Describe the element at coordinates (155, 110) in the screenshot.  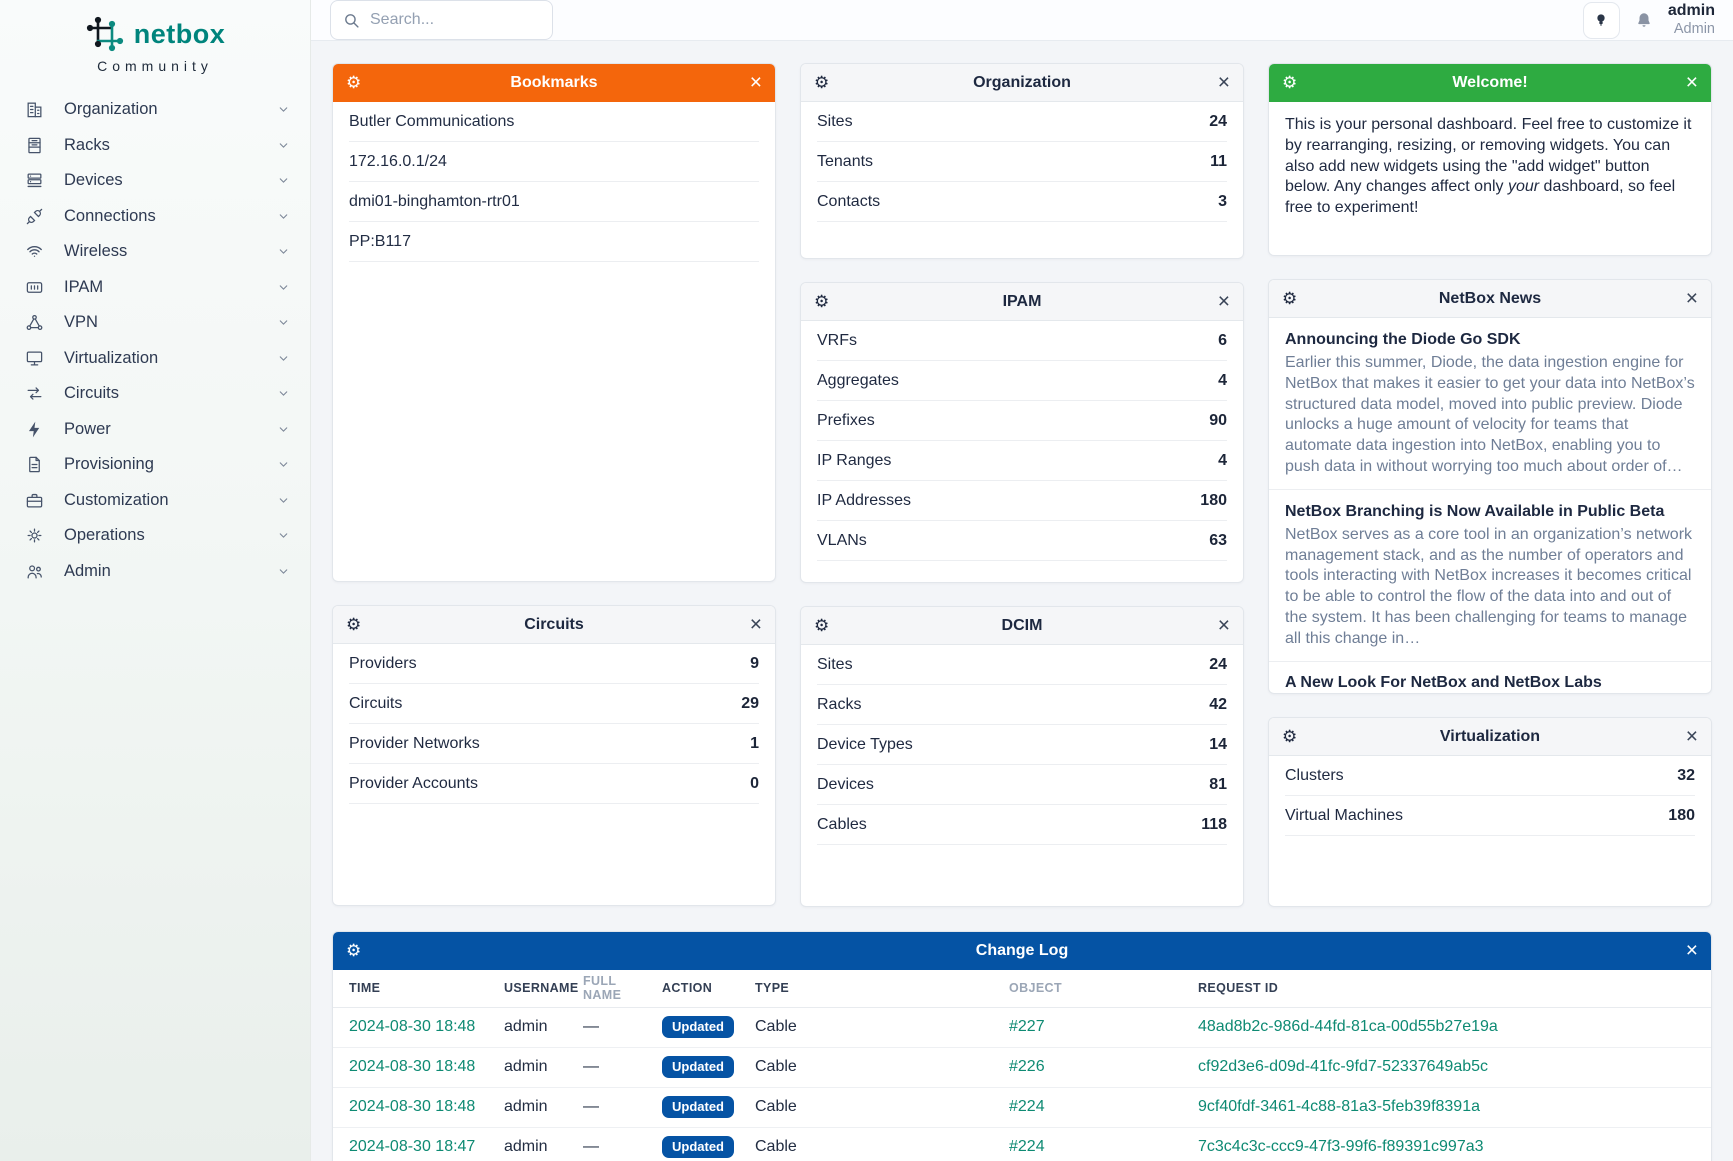
I see `sidebar-item-organization: Organization` at that location.